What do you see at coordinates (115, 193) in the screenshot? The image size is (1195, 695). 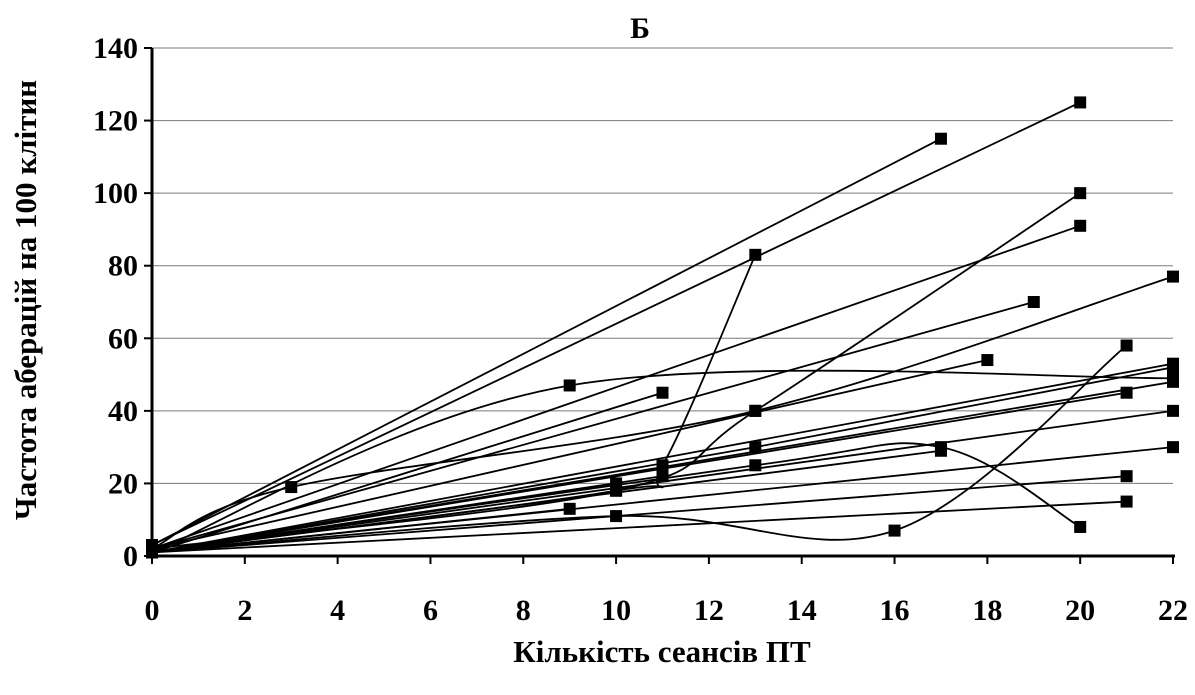 I see `y-tick-label: 100` at bounding box center [115, 193].